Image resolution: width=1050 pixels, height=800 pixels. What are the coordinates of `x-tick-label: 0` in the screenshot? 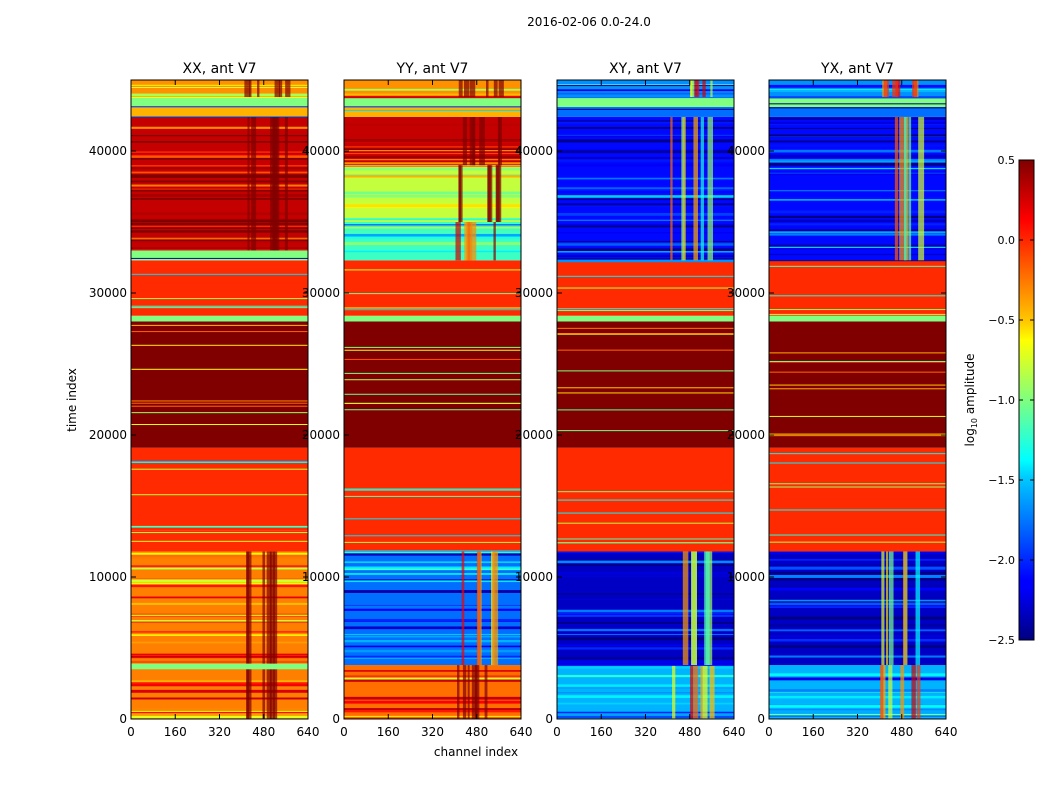 It's located at (769, 732).